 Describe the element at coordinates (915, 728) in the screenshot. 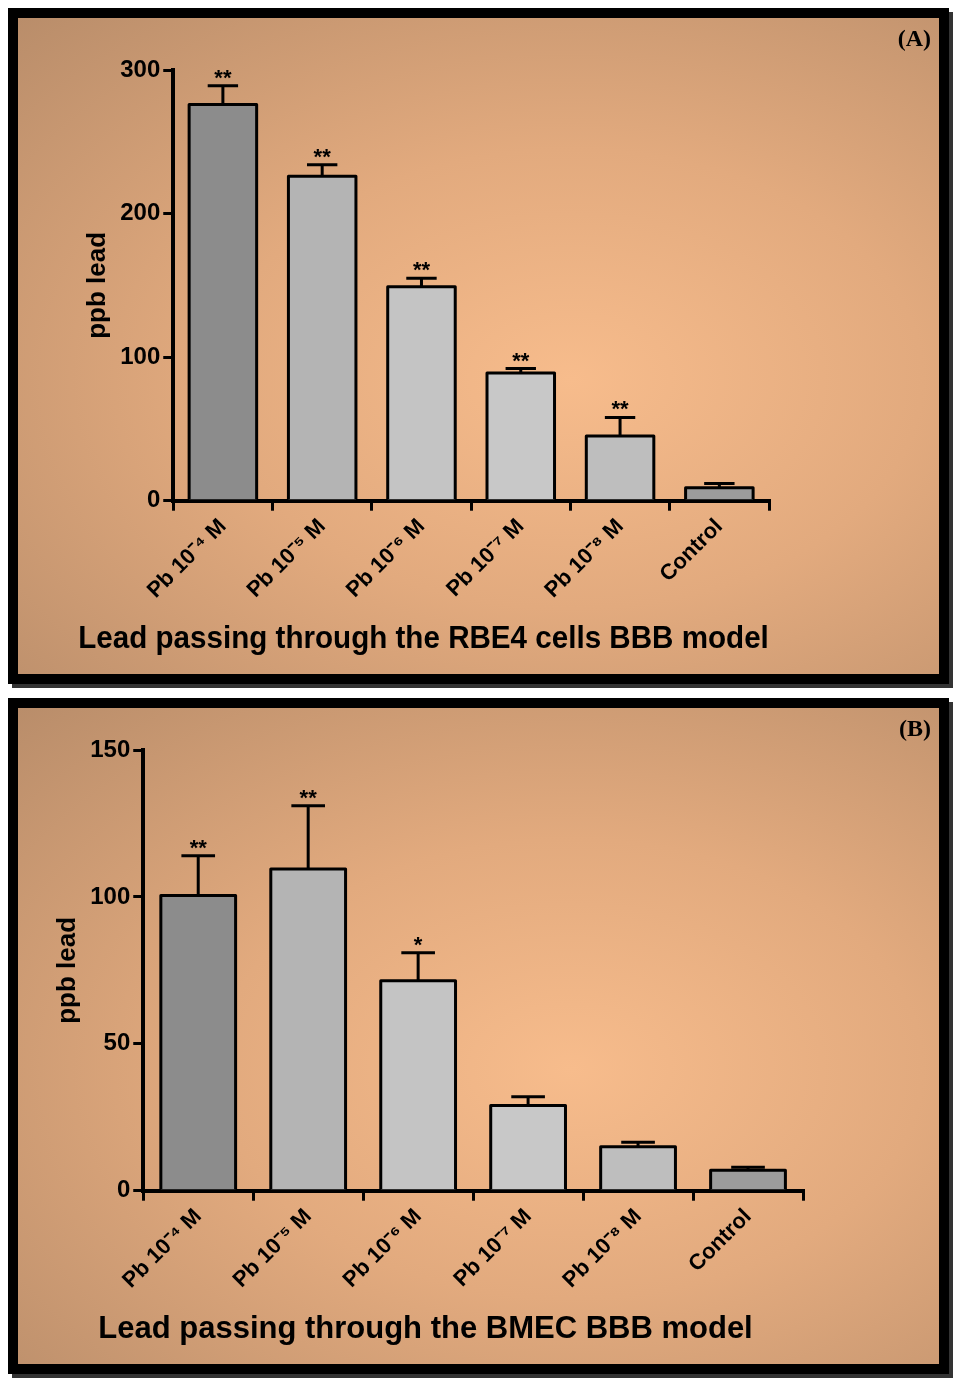

I see `text: (B)` at that location.